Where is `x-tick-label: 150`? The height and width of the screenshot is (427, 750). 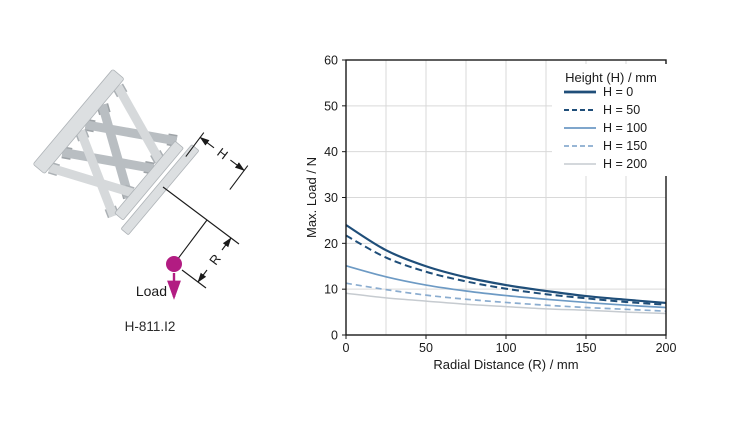 x-tick-label: 150 is located at coordinates (586, 348).